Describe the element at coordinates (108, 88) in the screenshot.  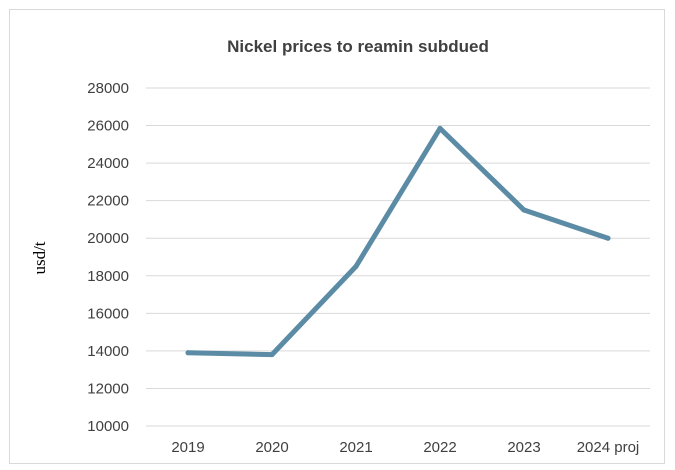
I see `y-tick-label: 28000` at that location.